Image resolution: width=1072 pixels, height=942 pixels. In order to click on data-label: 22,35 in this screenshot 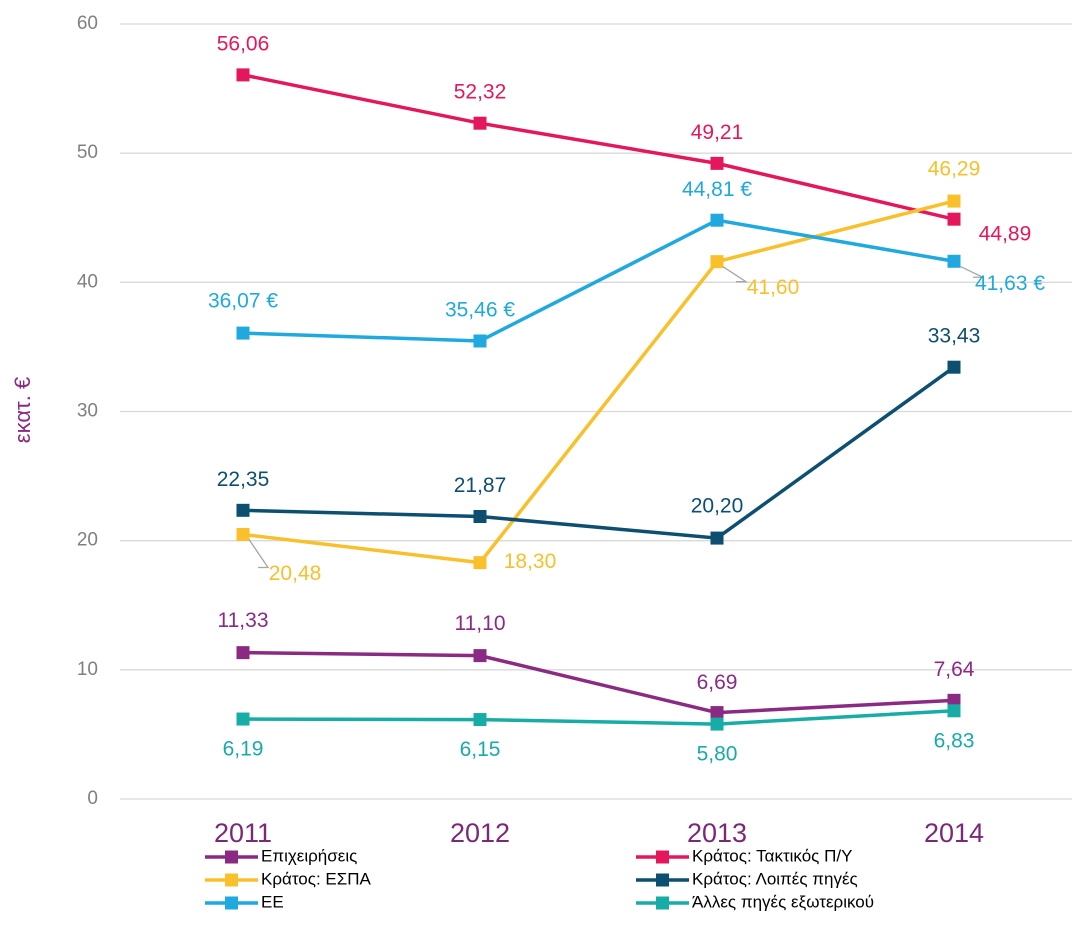, I will do `click(243, 479)`.